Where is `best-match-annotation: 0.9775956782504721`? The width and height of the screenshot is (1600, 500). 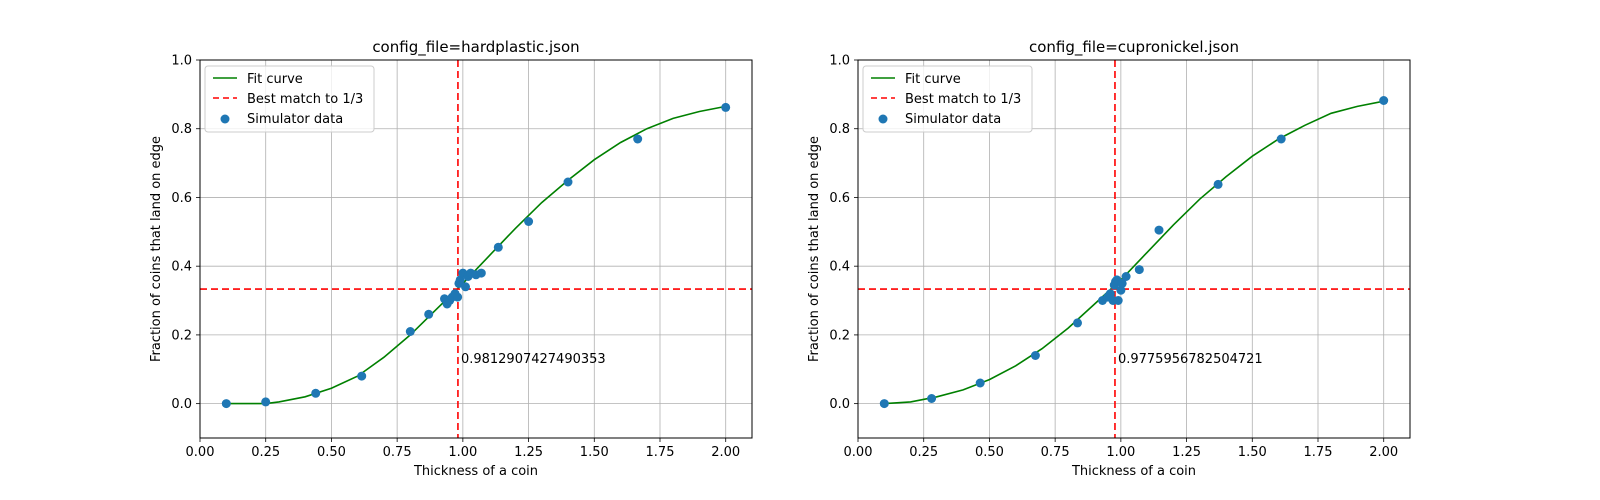
best-match-annotation: 0.9775956782504721 is located at coordinates (1190, 359).